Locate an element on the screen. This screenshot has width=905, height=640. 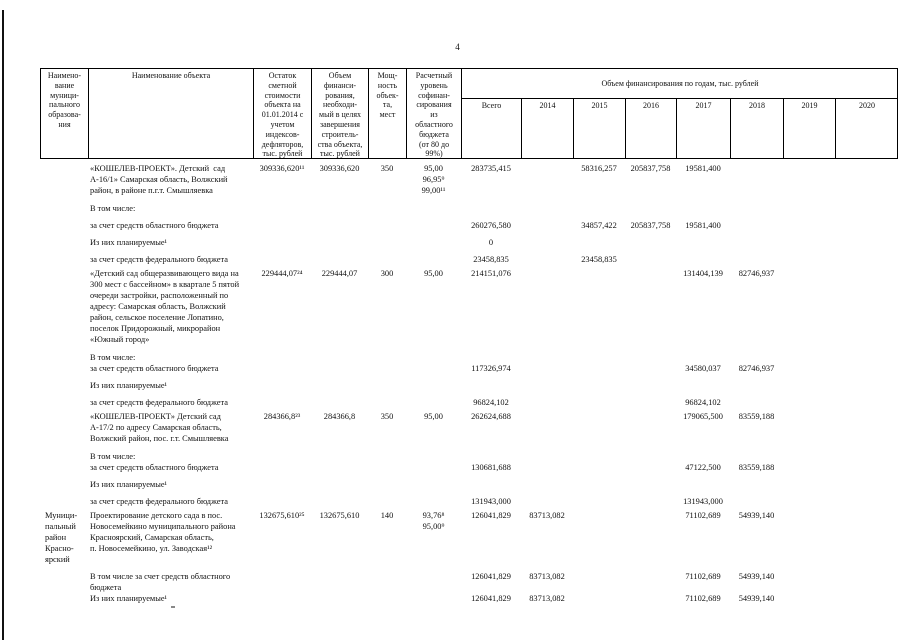
cell-name: за счет средств областного бюджета is located at coordinates (154, 368).